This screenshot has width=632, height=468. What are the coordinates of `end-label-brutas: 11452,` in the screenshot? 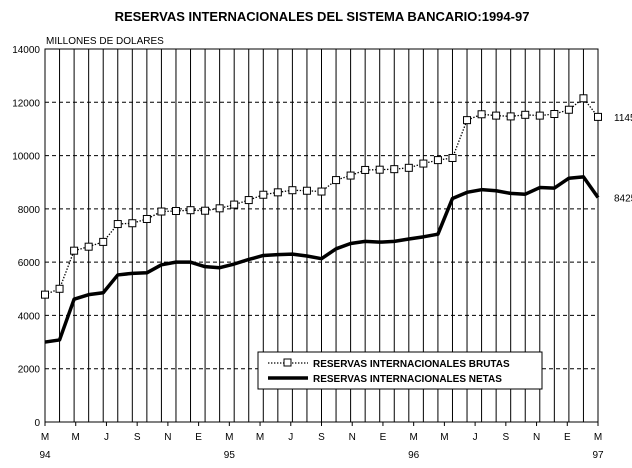 It's located at (623, 118).